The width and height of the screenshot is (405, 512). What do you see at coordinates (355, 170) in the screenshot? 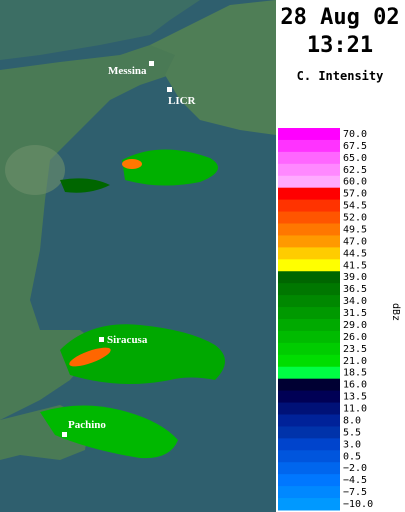
I see `legend-label: 62.5` at bounding box center [355, 170].